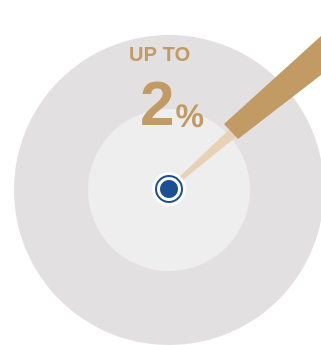 The image size is (321, 345). I want to click on headline-number: 2, so click(157, 104).